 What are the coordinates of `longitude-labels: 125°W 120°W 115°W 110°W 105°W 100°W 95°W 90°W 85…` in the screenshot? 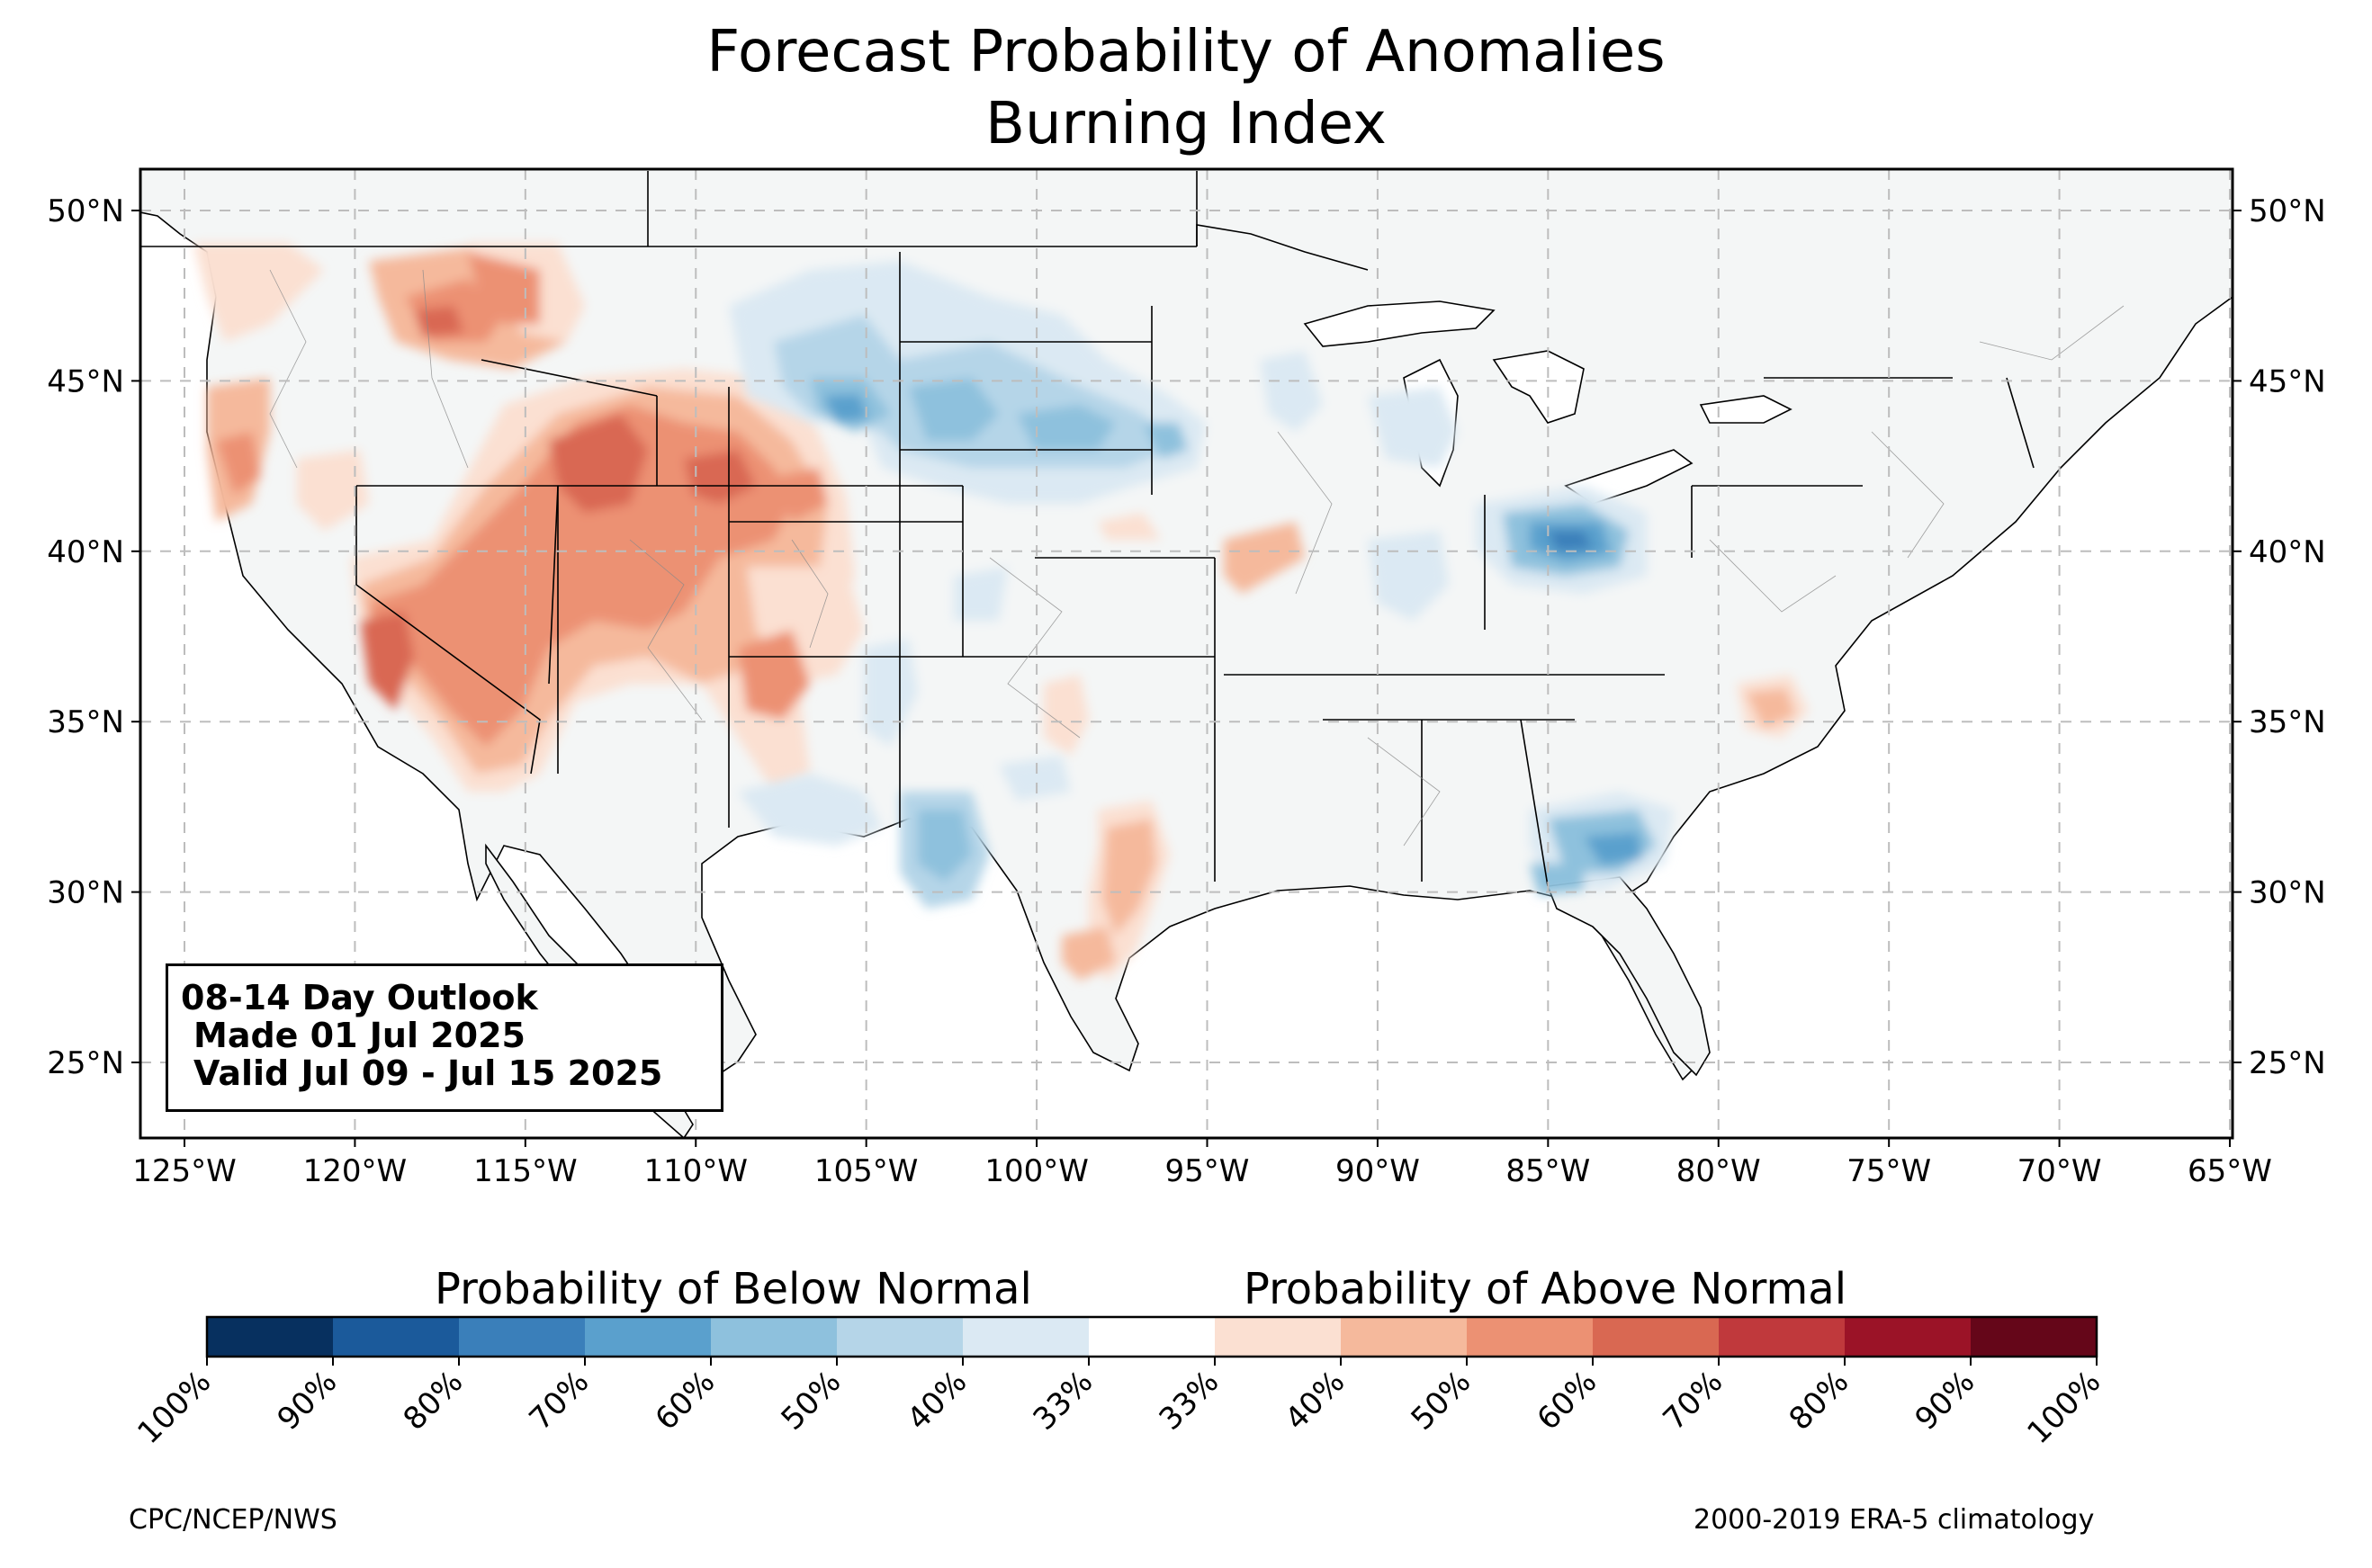 It's located at (1202, 1163).